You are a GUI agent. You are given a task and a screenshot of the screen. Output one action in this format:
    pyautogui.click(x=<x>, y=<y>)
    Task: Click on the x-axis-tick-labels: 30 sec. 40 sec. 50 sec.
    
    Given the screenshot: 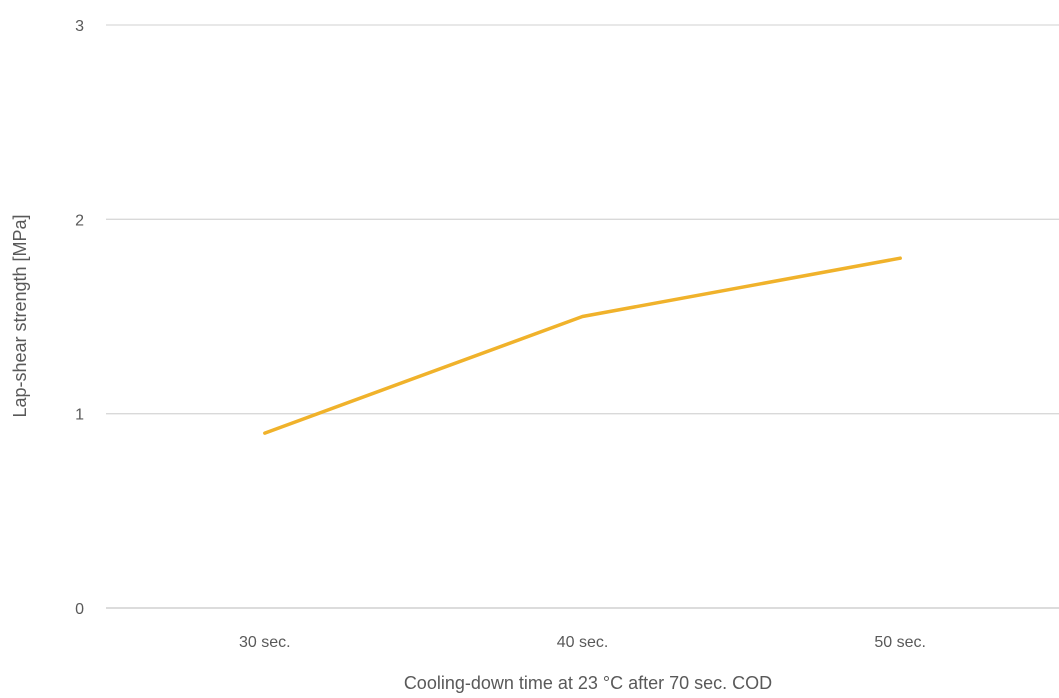 What is the action you would take?
    pyautogui.click(x=582, y=642)
    